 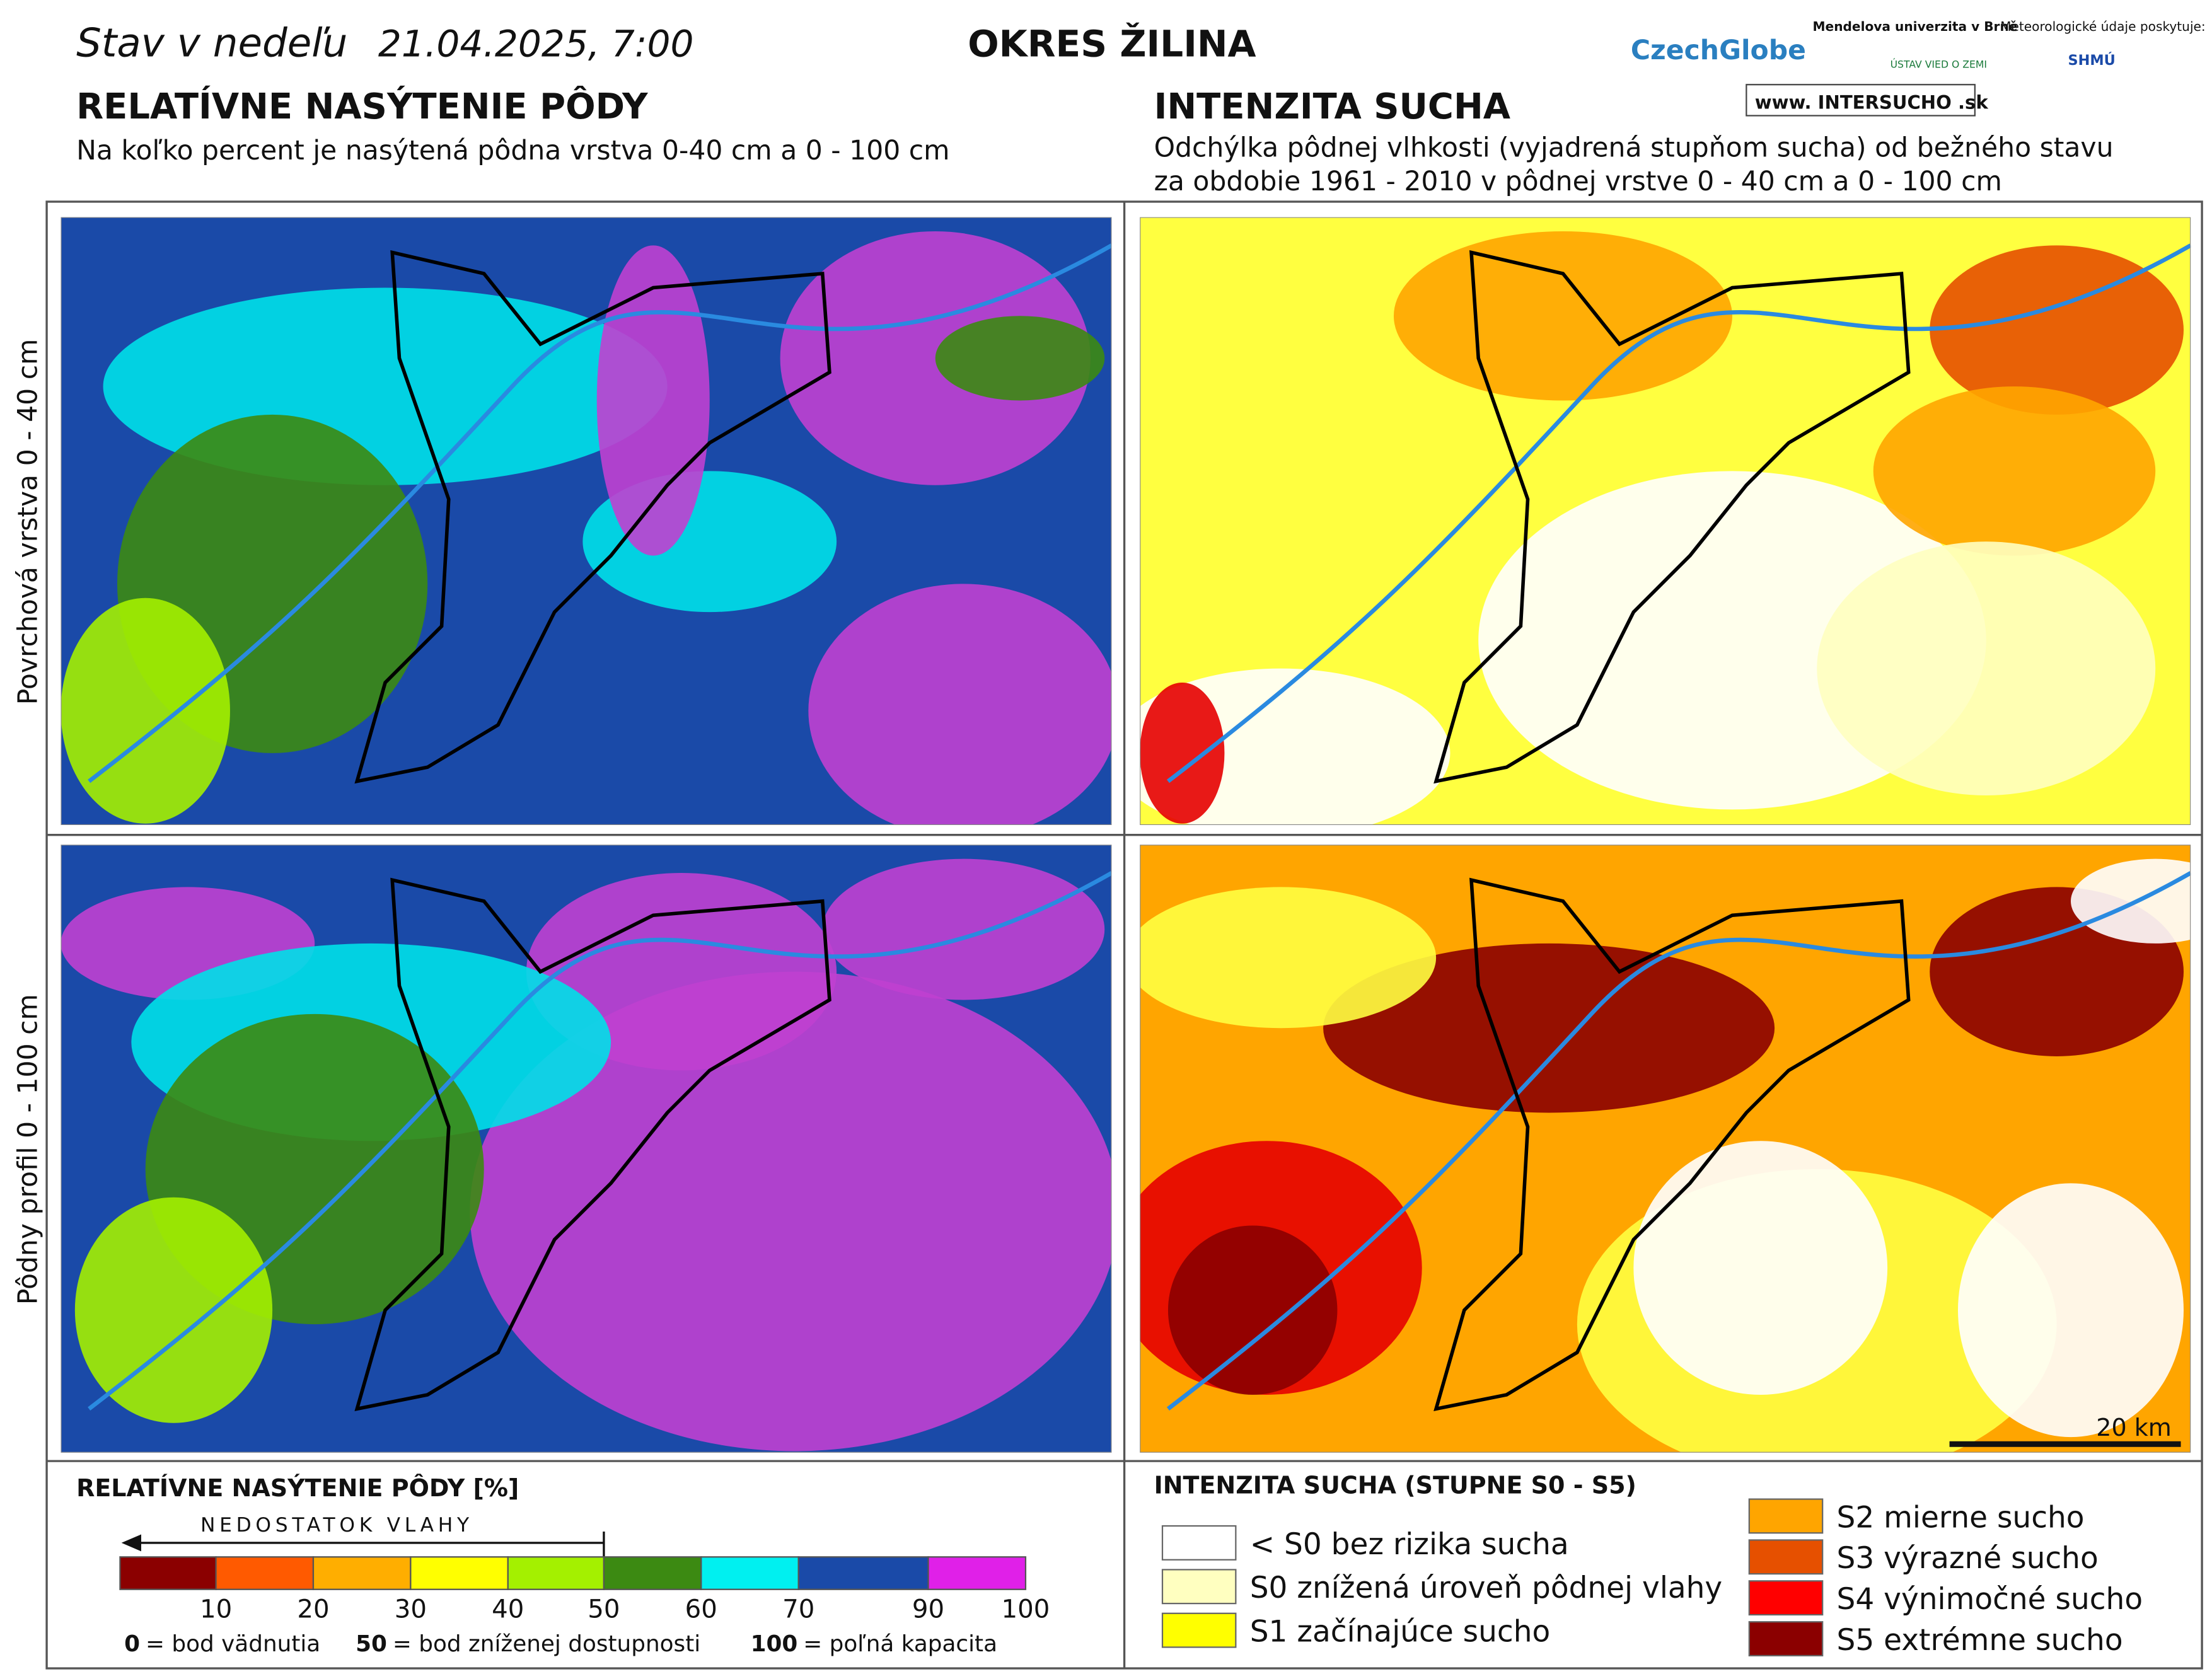 What do you see at coordinates (1395, 1485) in the screenshot?
I see `legend-right-title: INTENZITA SUCHA (STUPNE S0 - S5)` at bounding box center [1395, 1485].